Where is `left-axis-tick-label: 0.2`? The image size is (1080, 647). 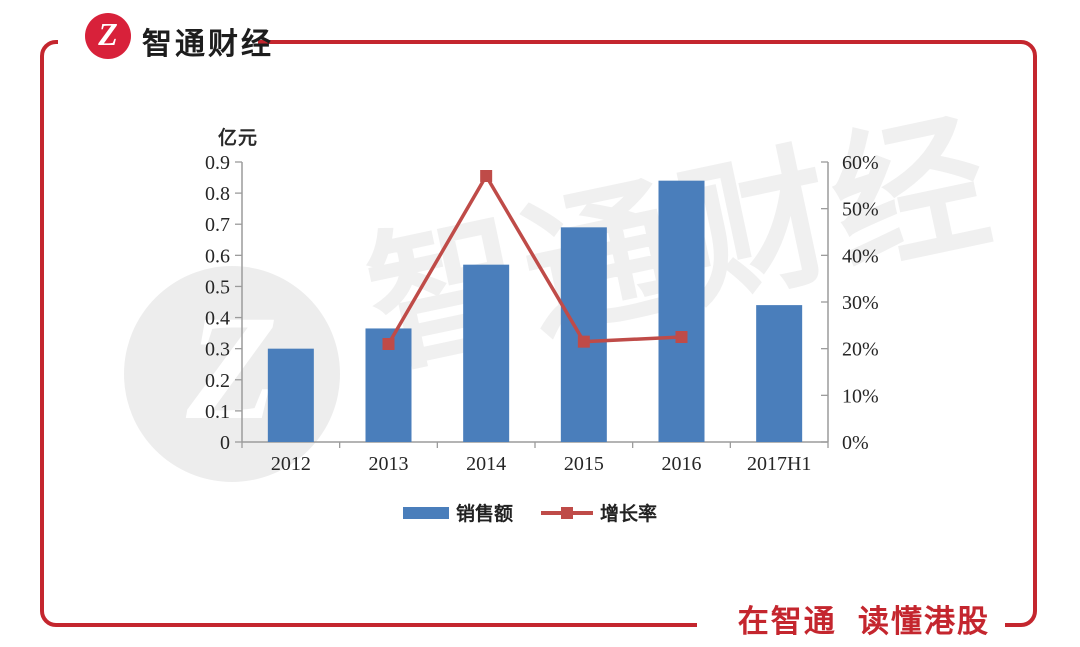
left-axis-tick-label: 0.2 is located at coordinates (217, 381).